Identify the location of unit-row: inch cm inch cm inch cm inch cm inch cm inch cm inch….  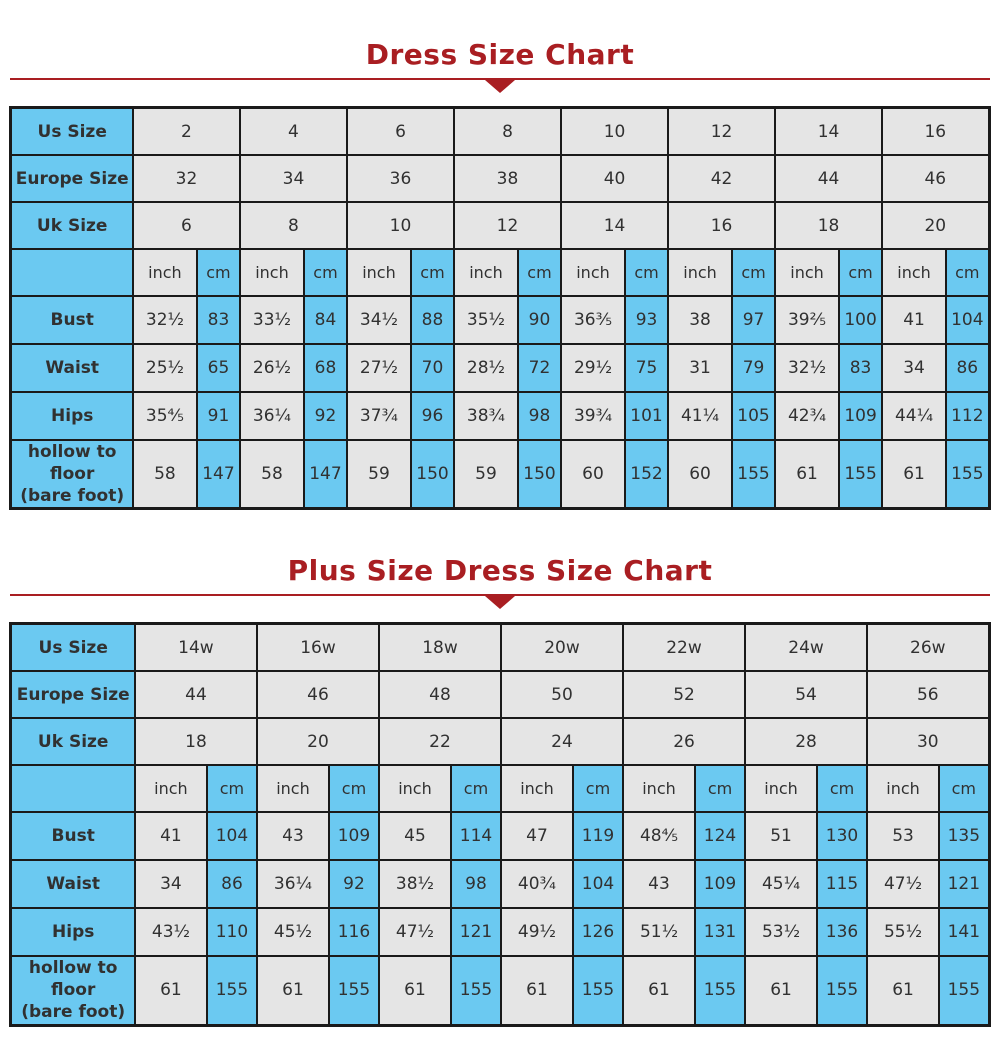
(500, 272).